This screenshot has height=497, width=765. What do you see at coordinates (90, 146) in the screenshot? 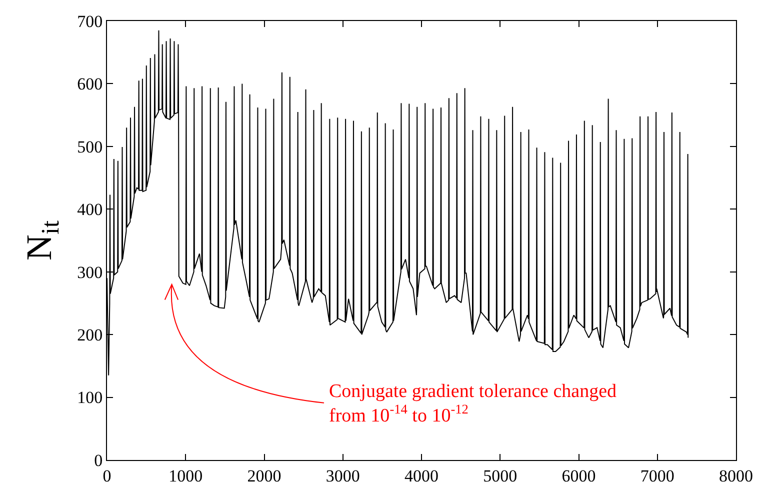
I see `y-tick-label: 500` at bounding box center [90, 146].